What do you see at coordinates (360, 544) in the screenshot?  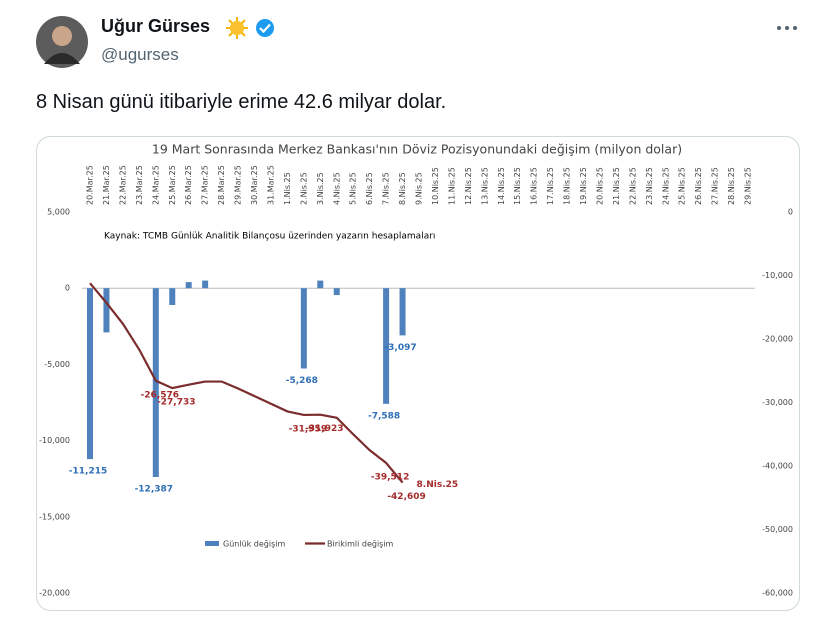 I see `legend-label: Birikimli değişim` at bounding box center [360, 544].